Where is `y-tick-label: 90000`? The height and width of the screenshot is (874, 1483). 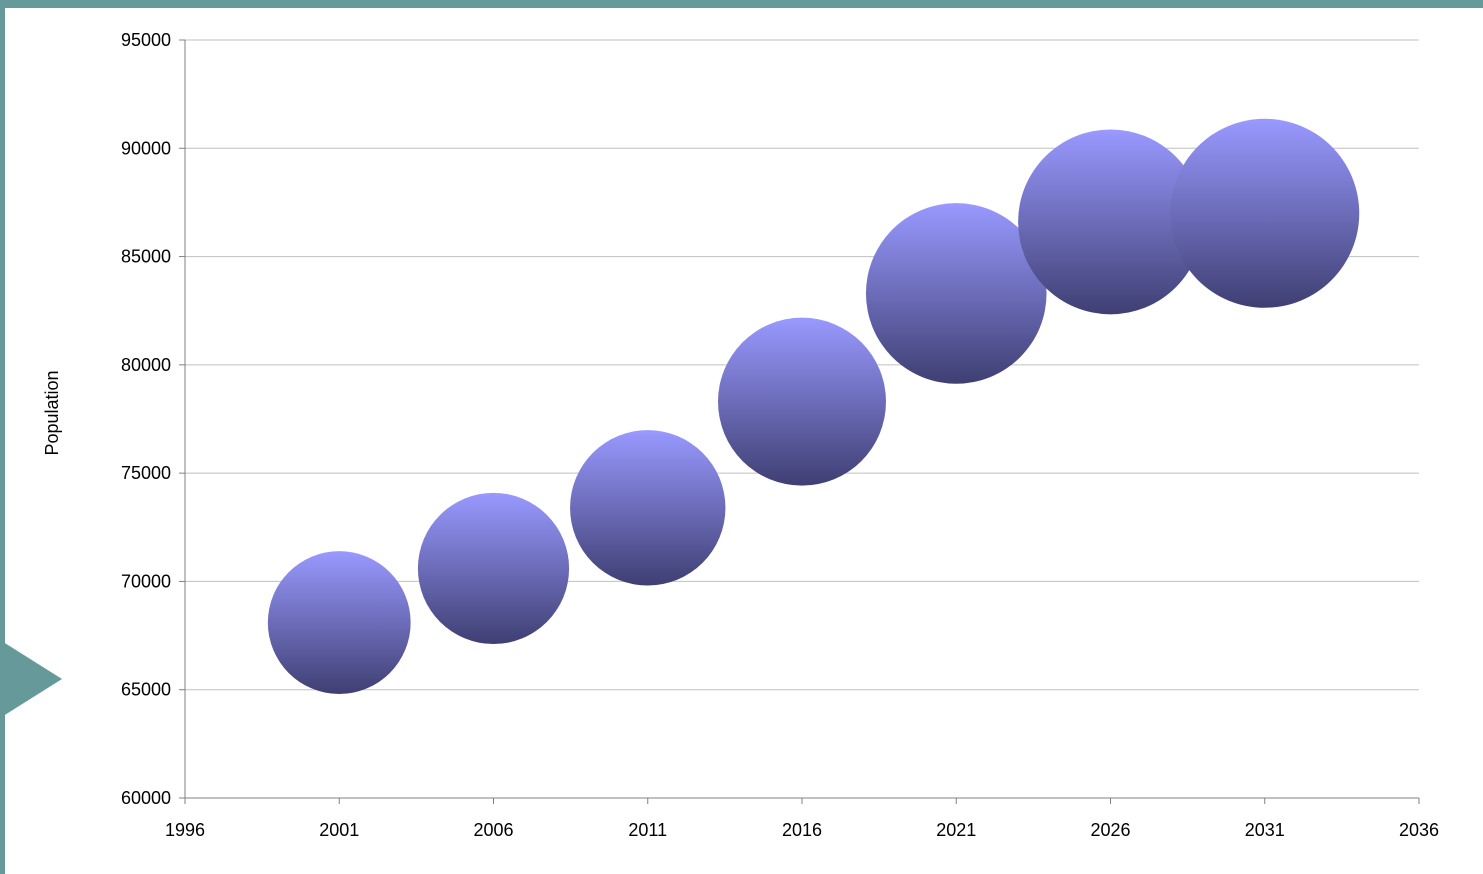 y-tick-label: 90000 is located at coordinates (146, 148).